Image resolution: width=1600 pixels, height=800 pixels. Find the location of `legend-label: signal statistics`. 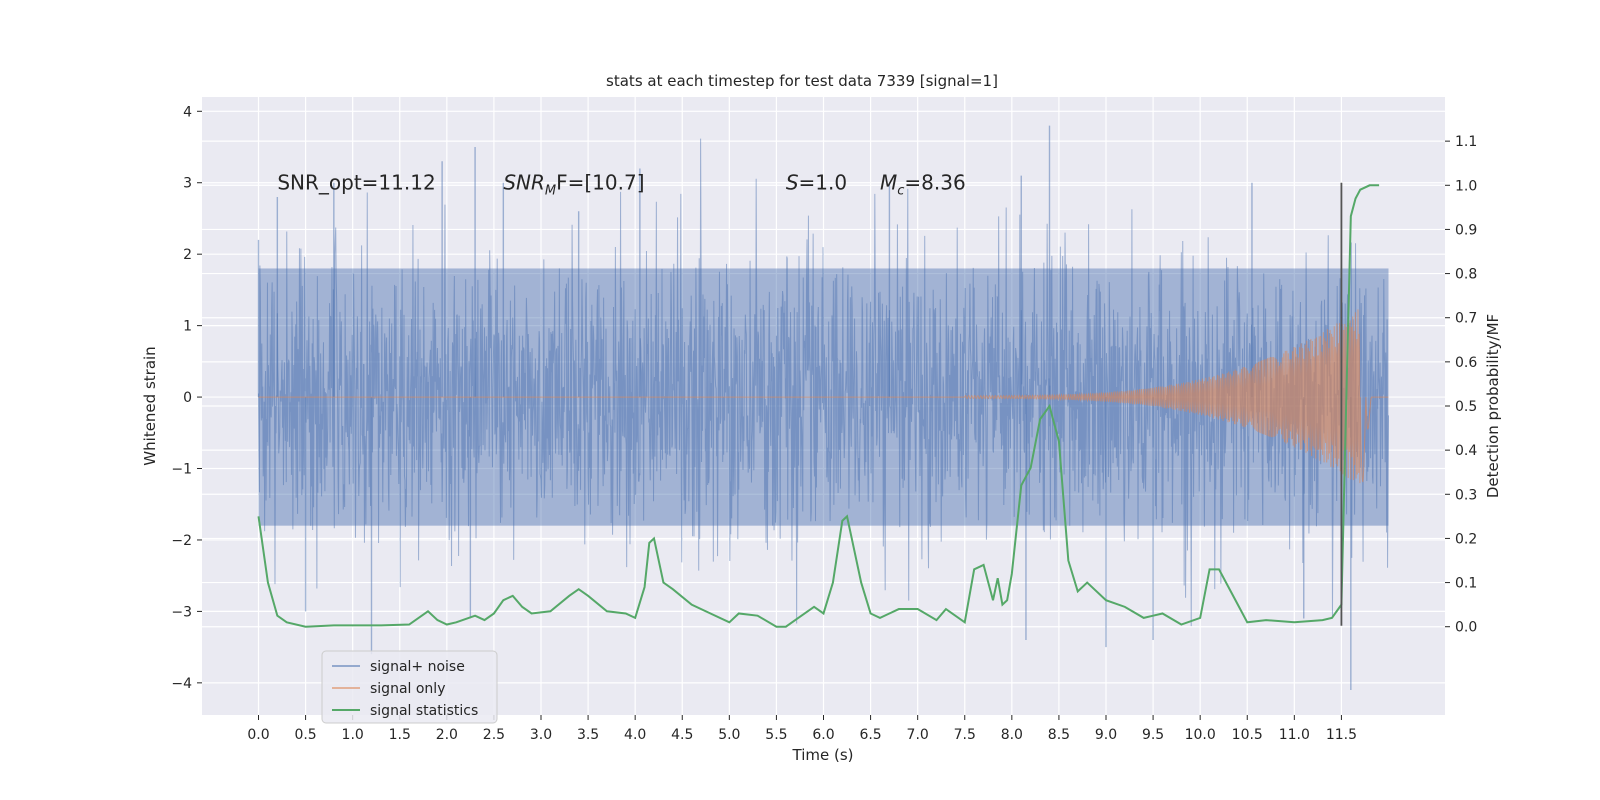

legend-label: signal statistics is located at coordinates (424, 711).